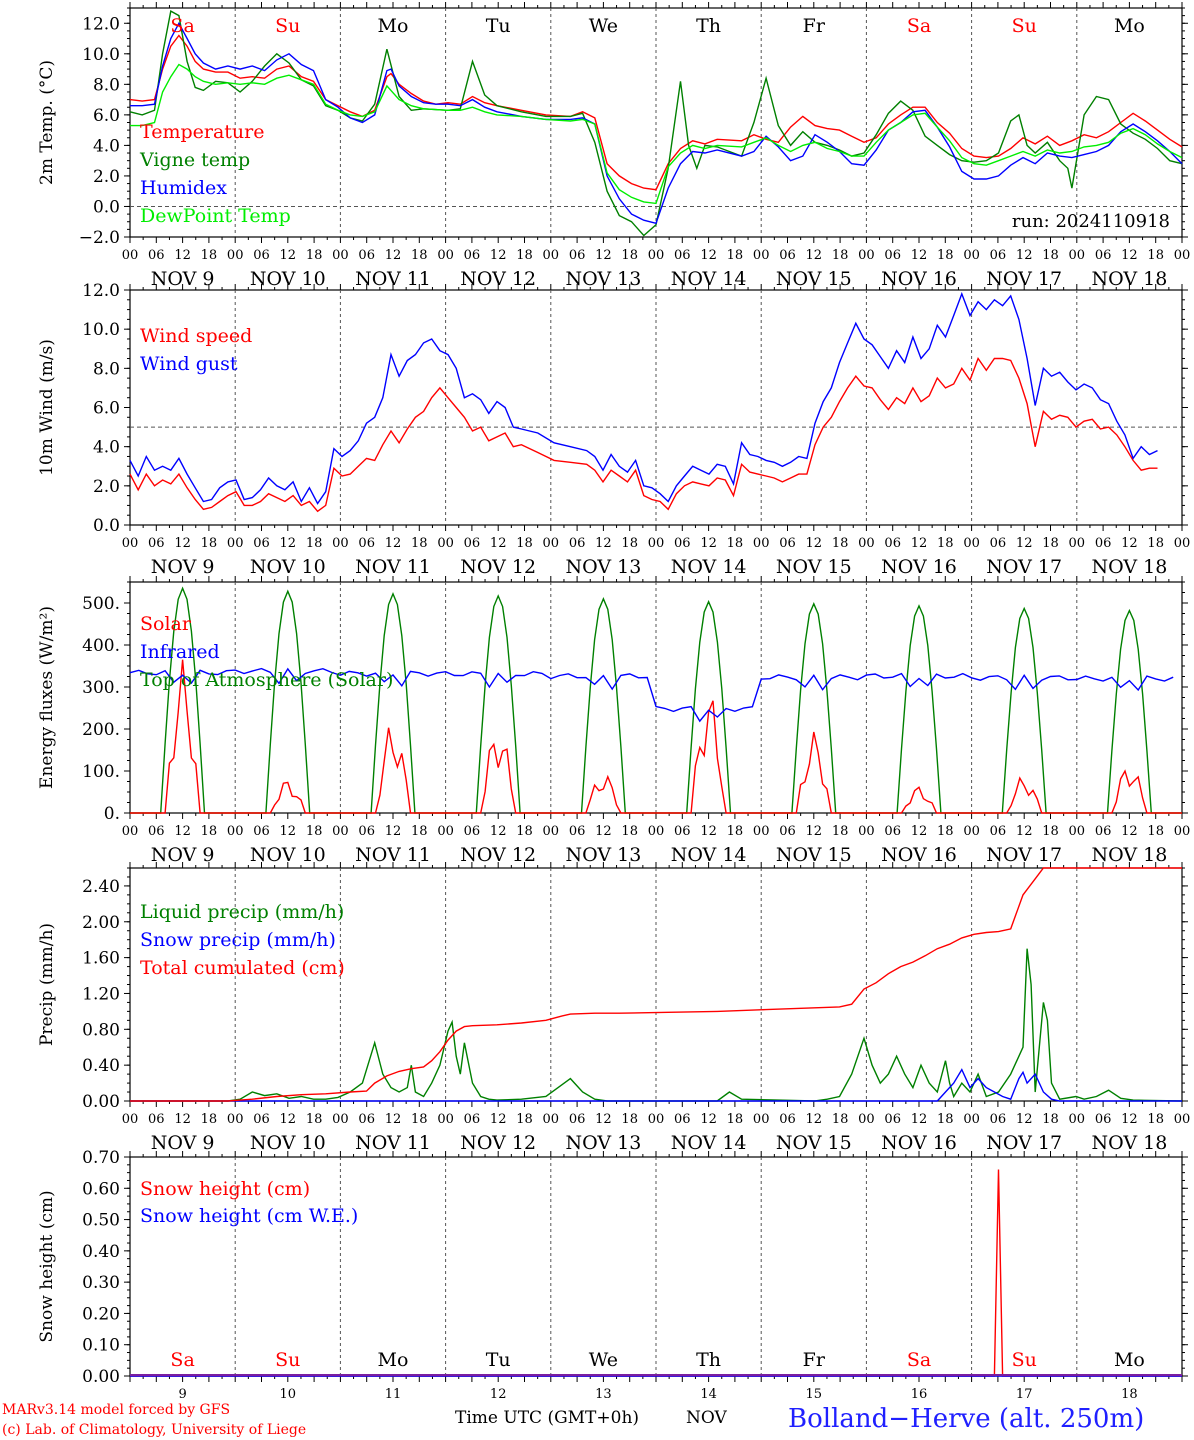  I want to click on run-label: run: 2024110918, so click(1091, 221).